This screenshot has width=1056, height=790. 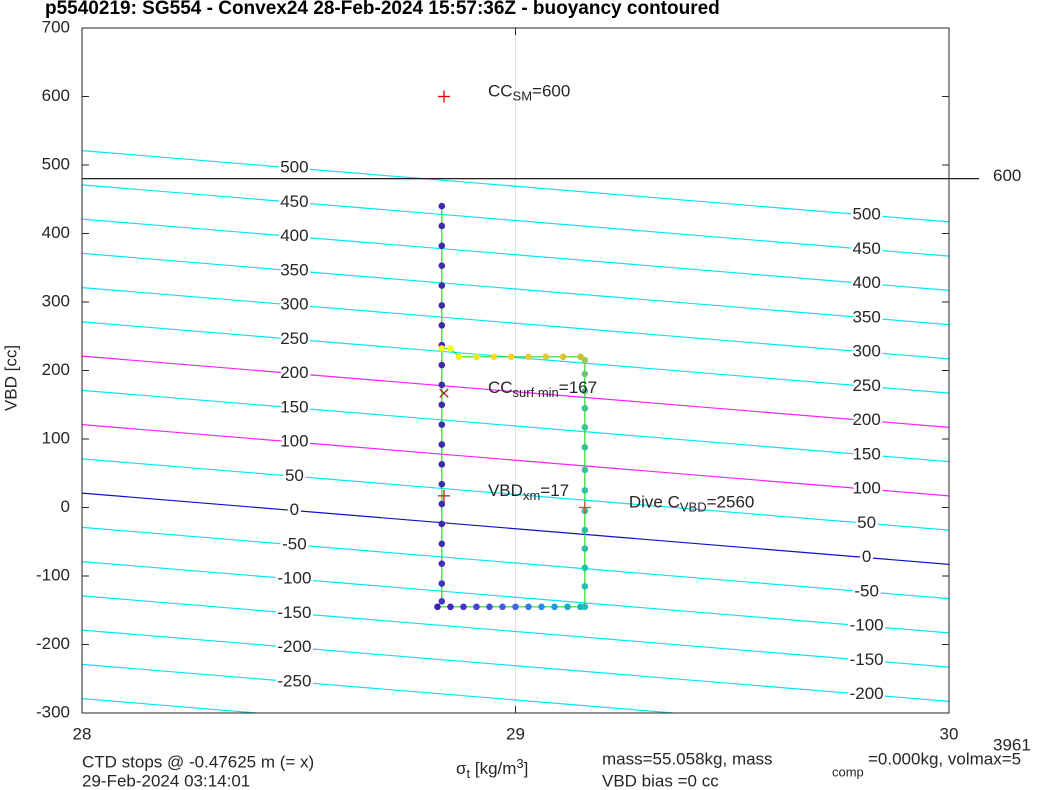 What do you see at coordinates (515, 733) in the screenshot?
I see `x-tick-label: 29` at bounding box center [515, 733].